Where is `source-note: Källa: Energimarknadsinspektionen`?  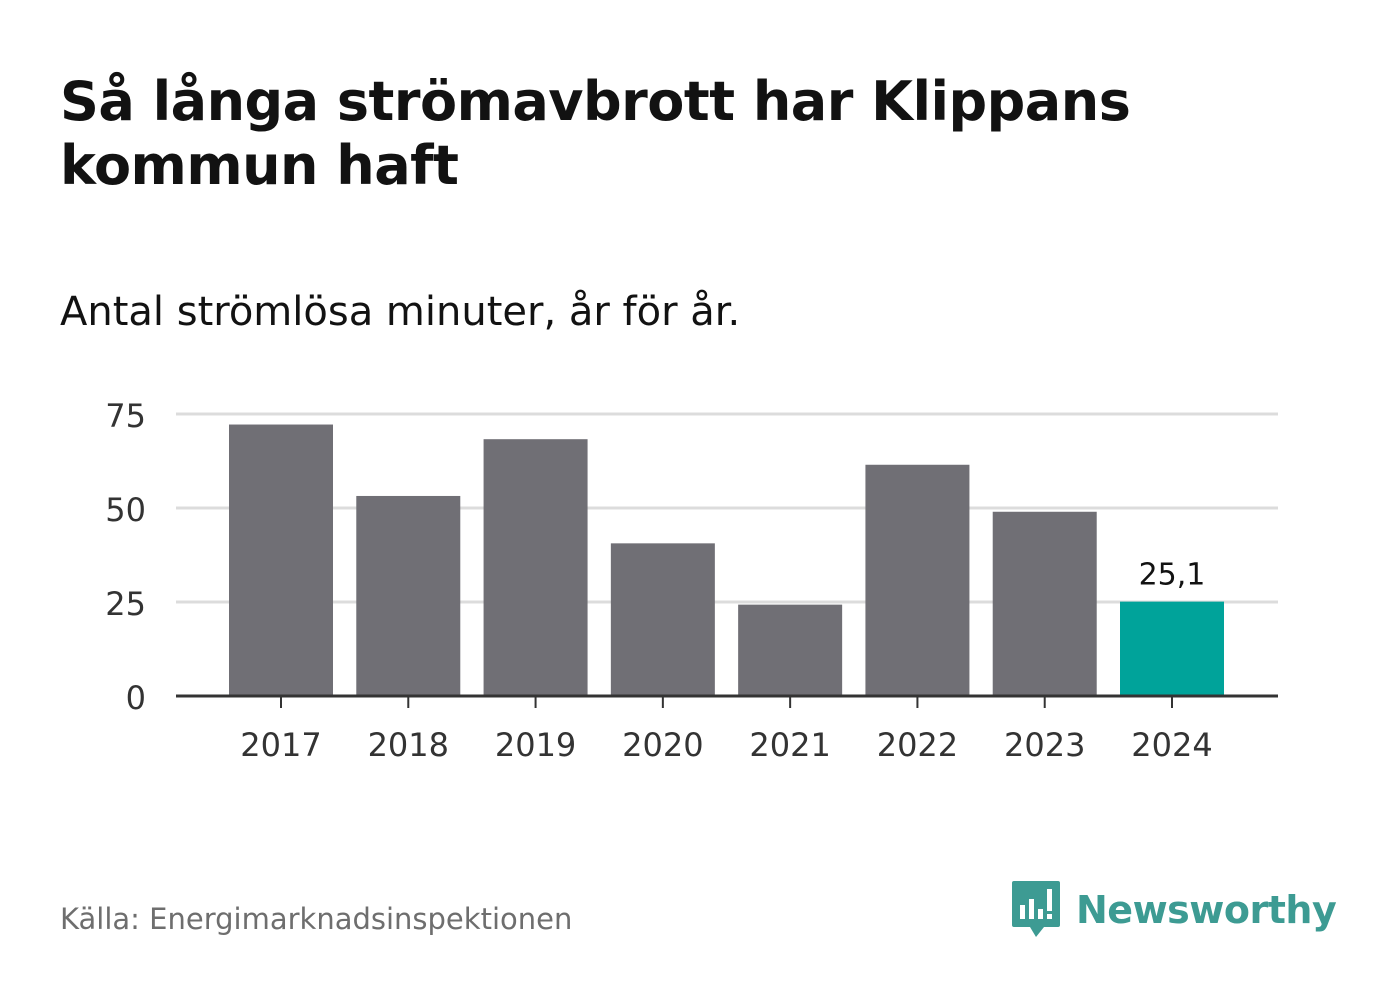
source-note: Källa: Energimarknadsinspektionen is located at coordinates (316, 919).